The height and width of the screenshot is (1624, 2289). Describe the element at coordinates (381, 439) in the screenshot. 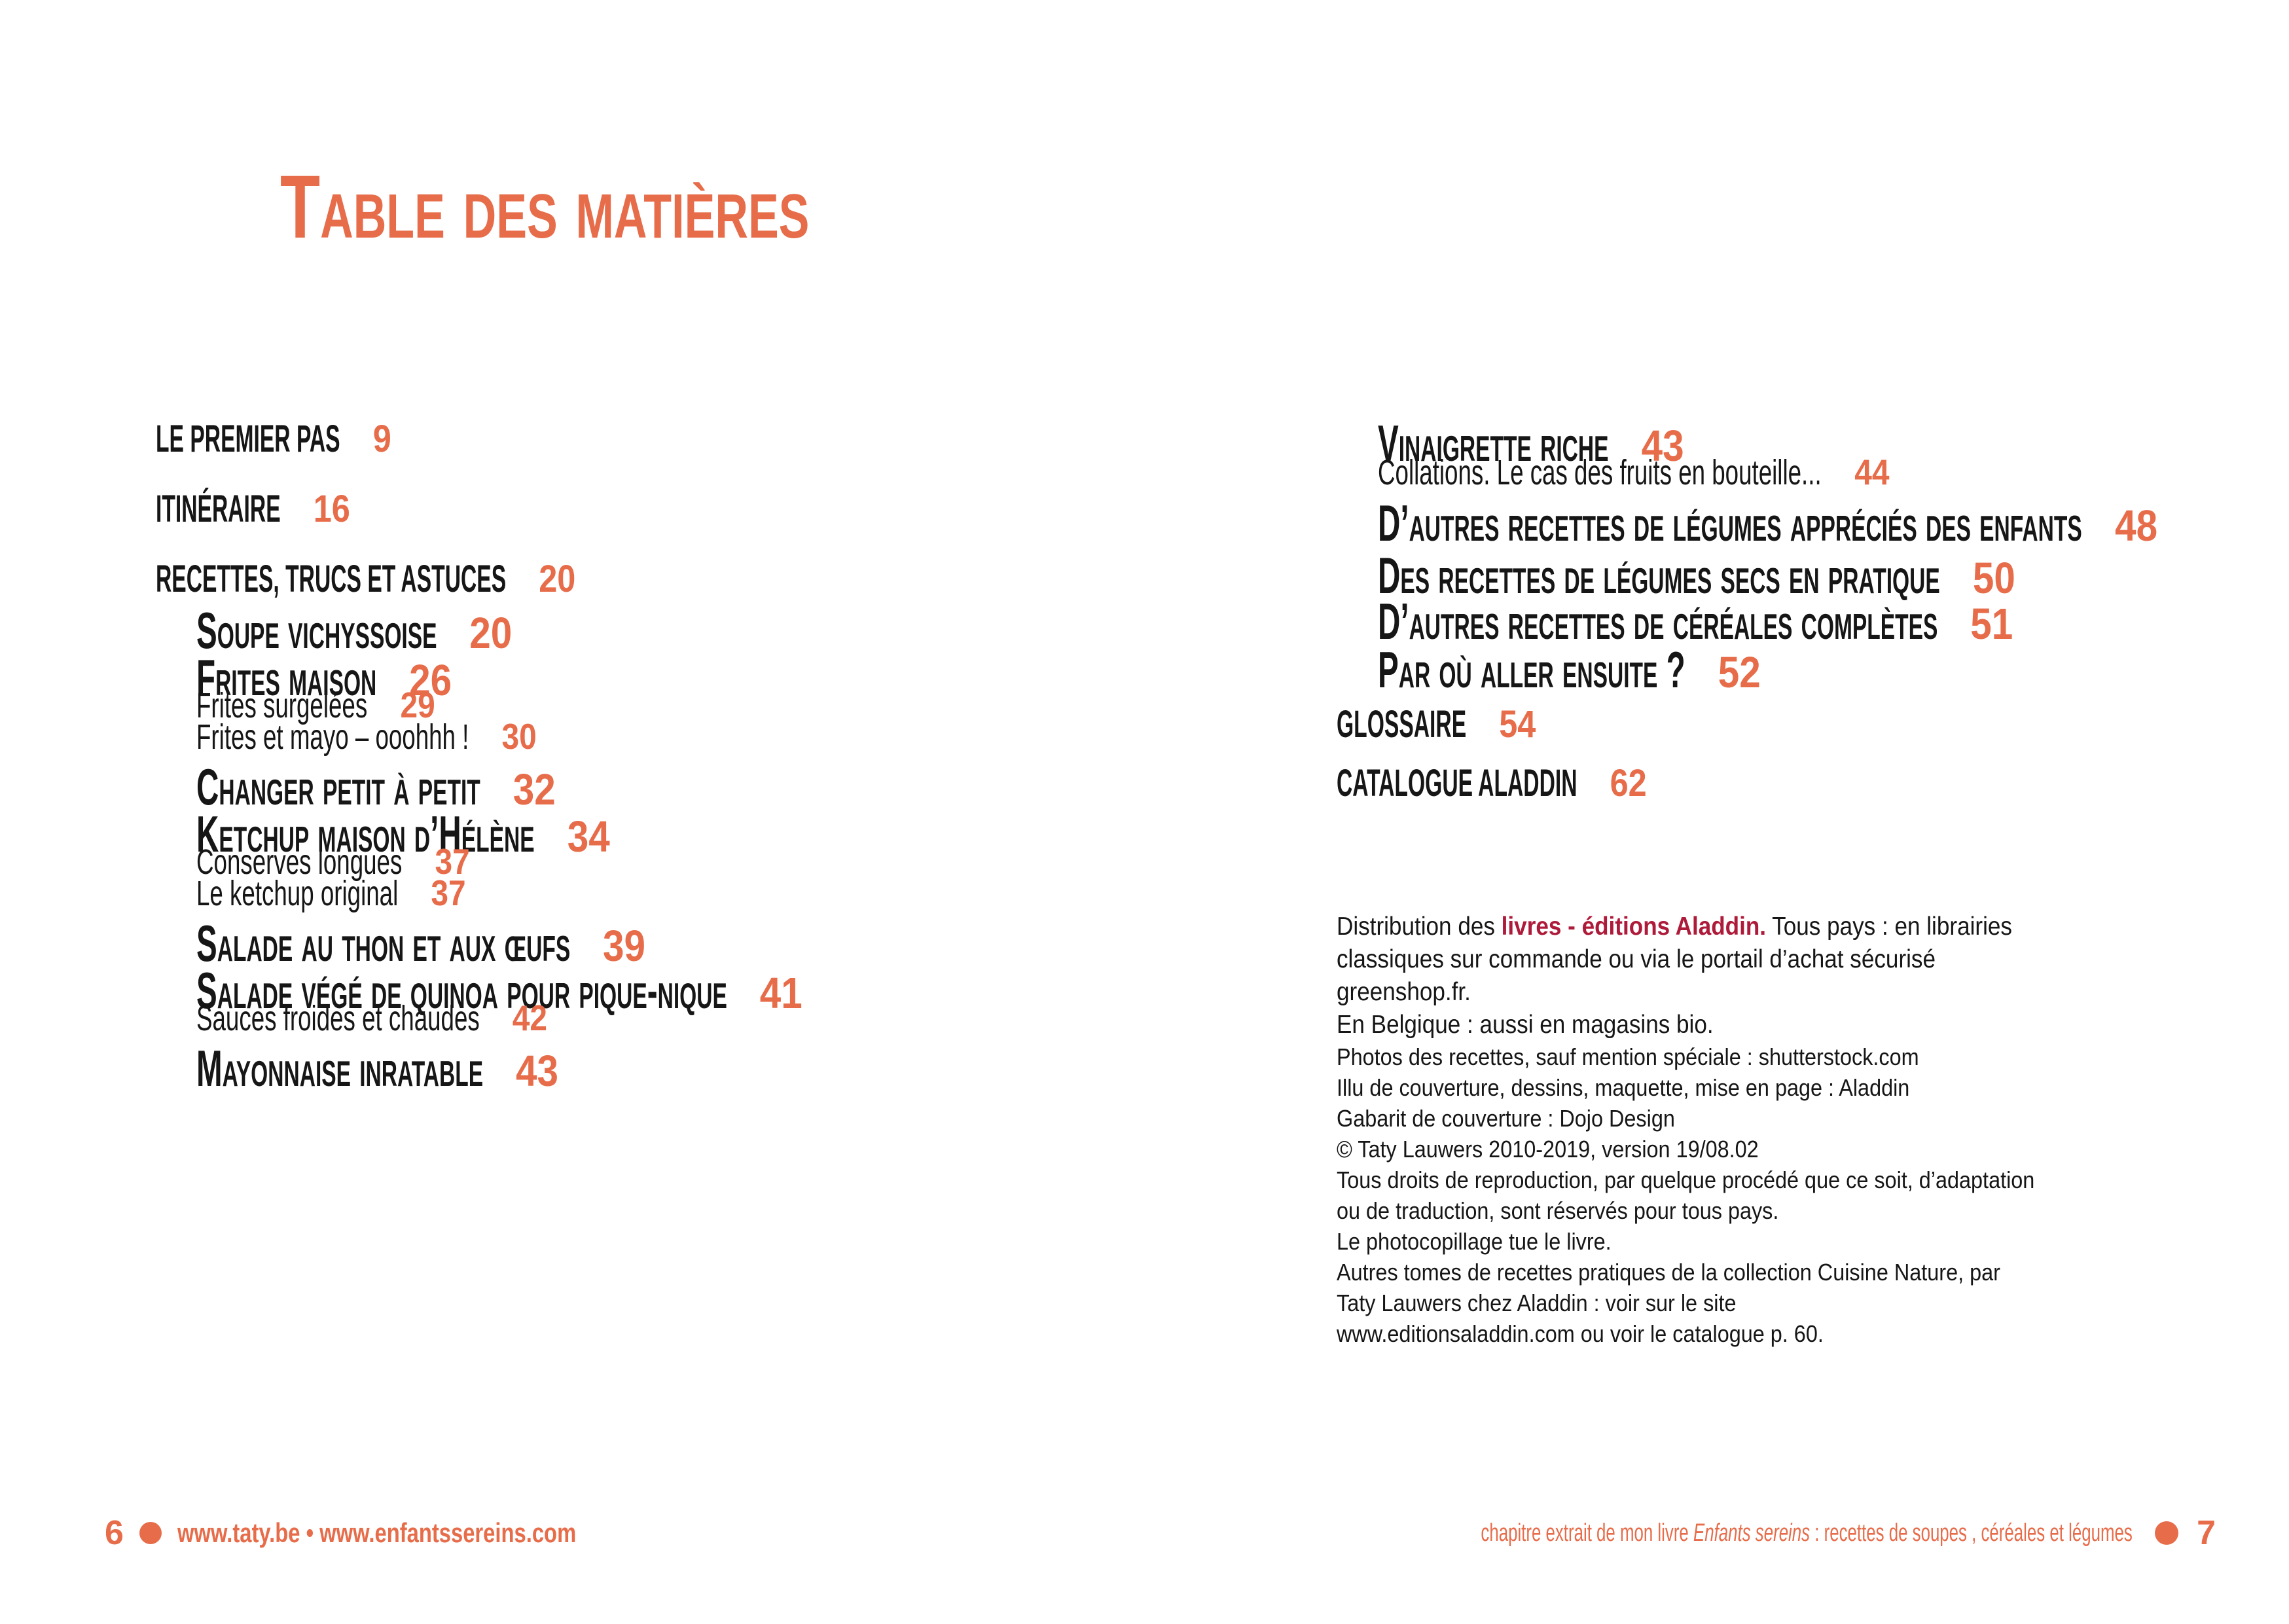

I see `toc-entry-page: 9` at that location.